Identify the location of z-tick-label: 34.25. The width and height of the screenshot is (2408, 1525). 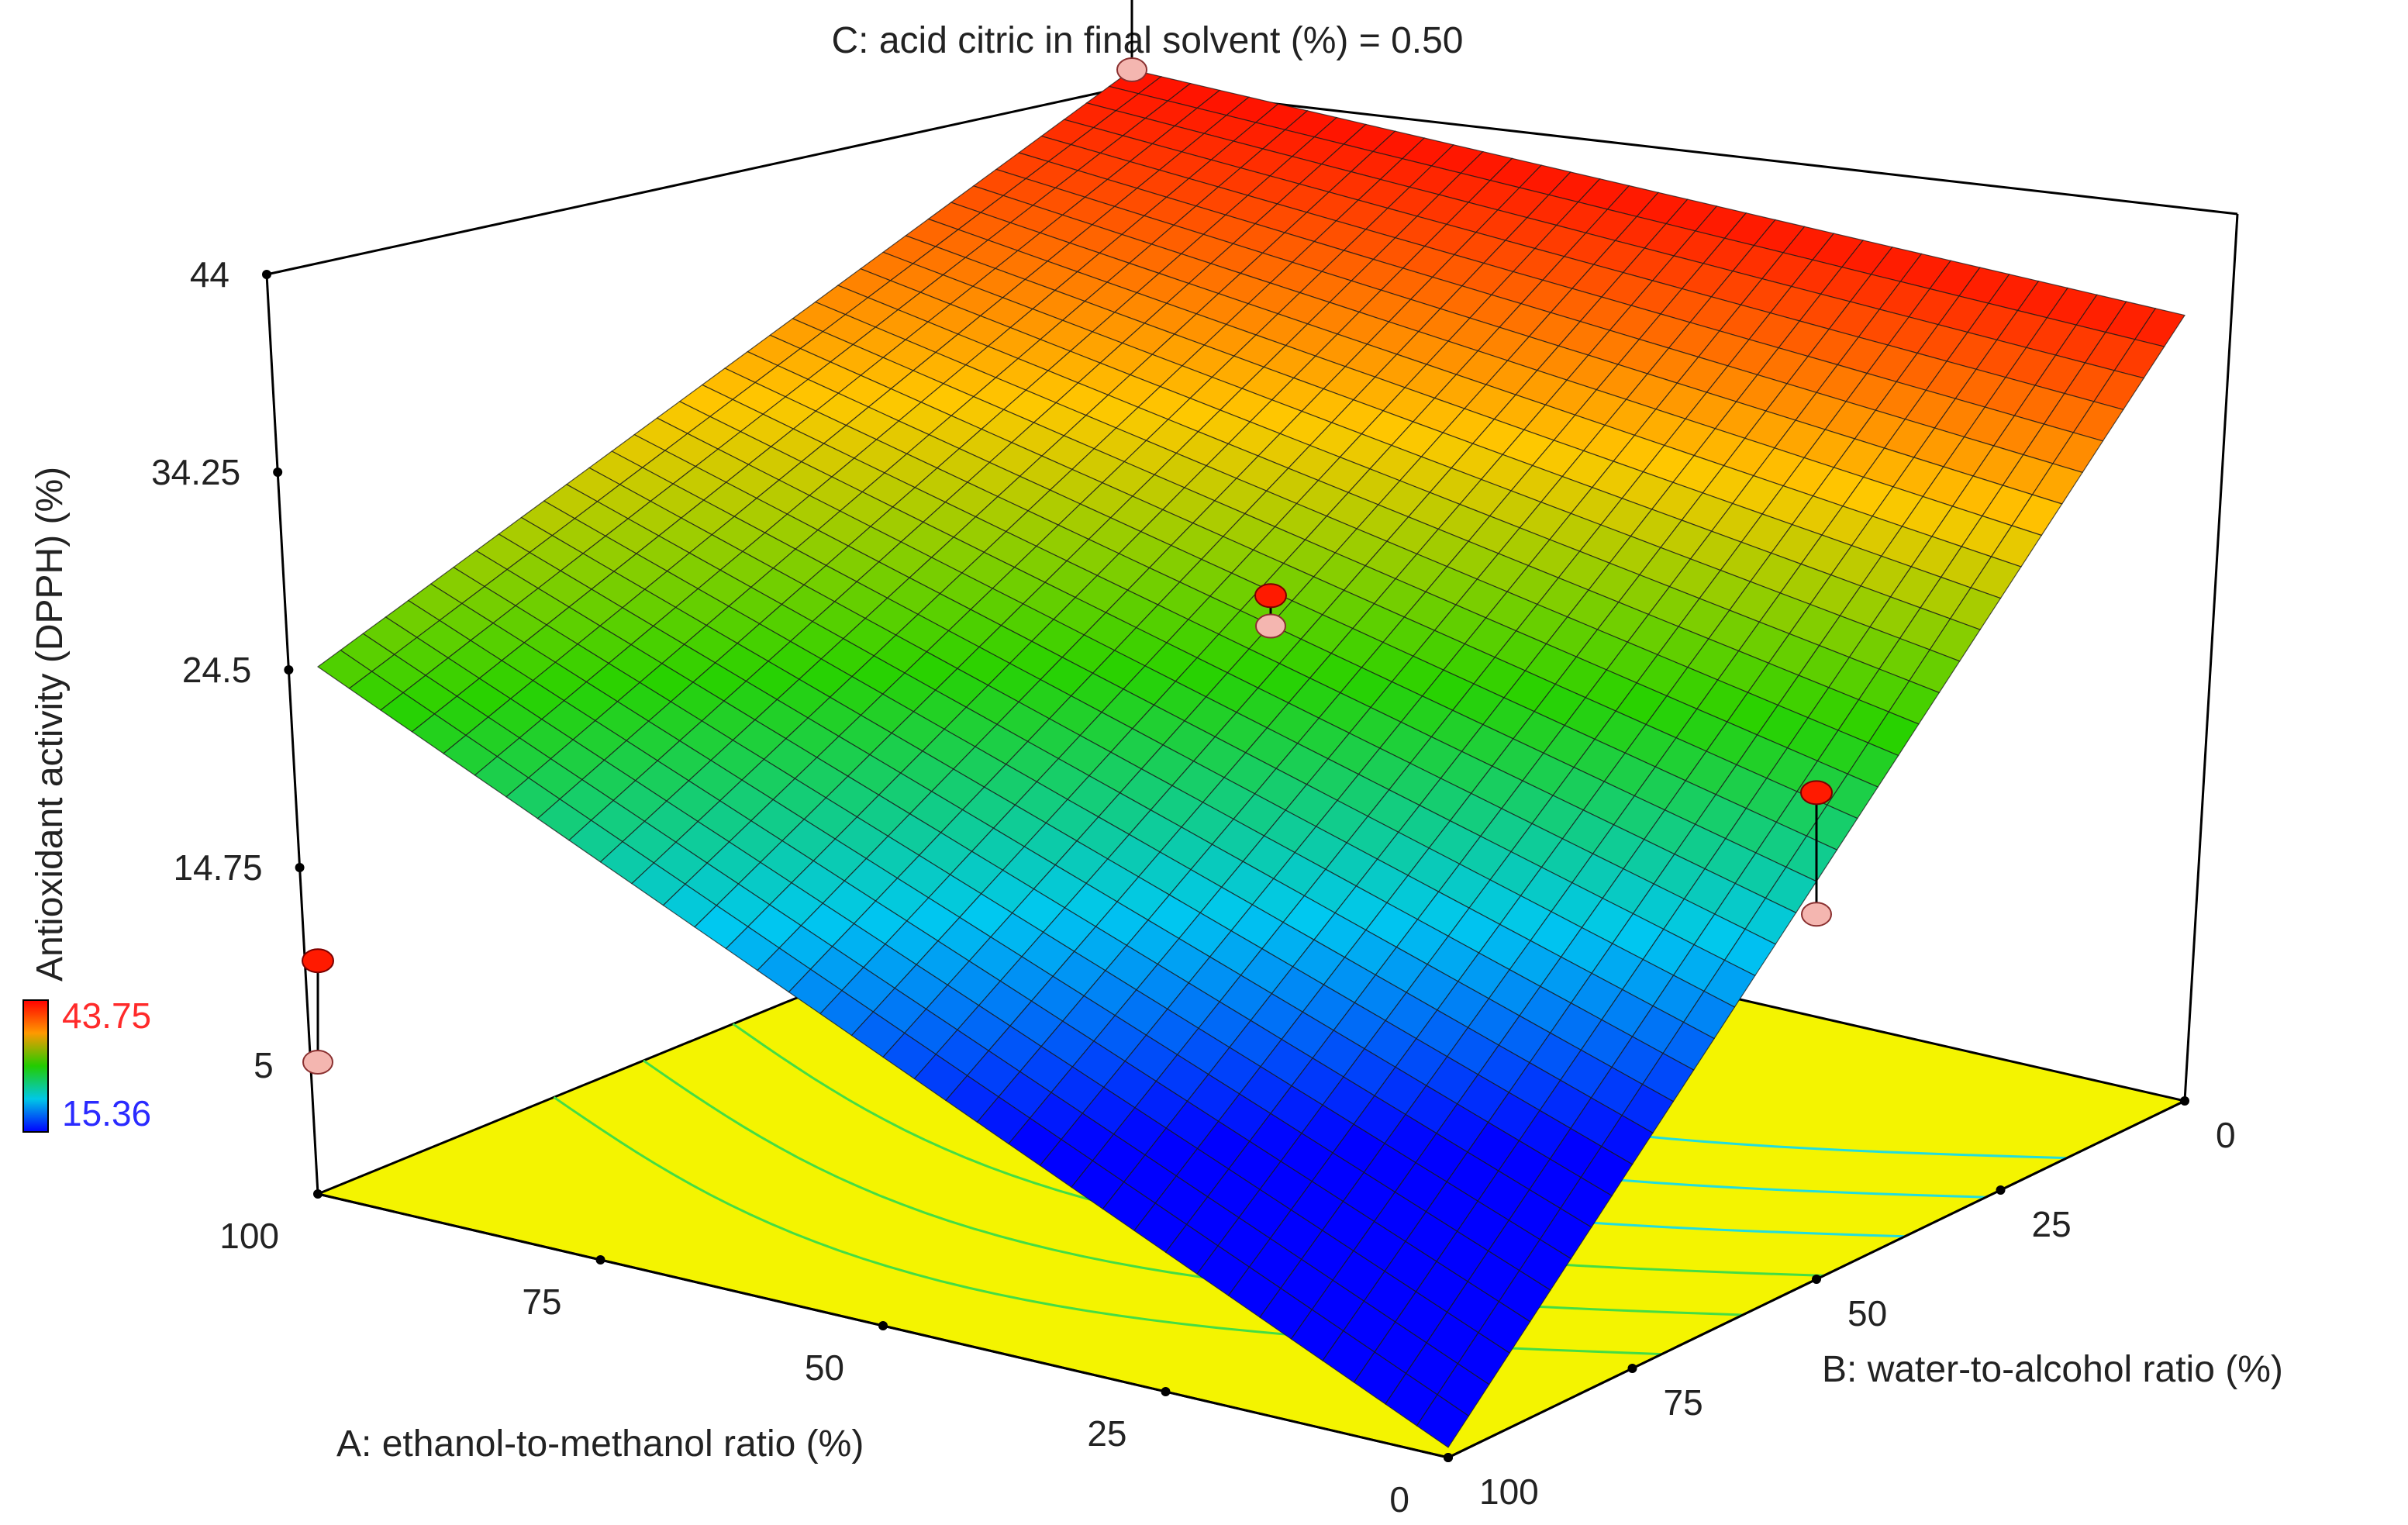
(195, 472).